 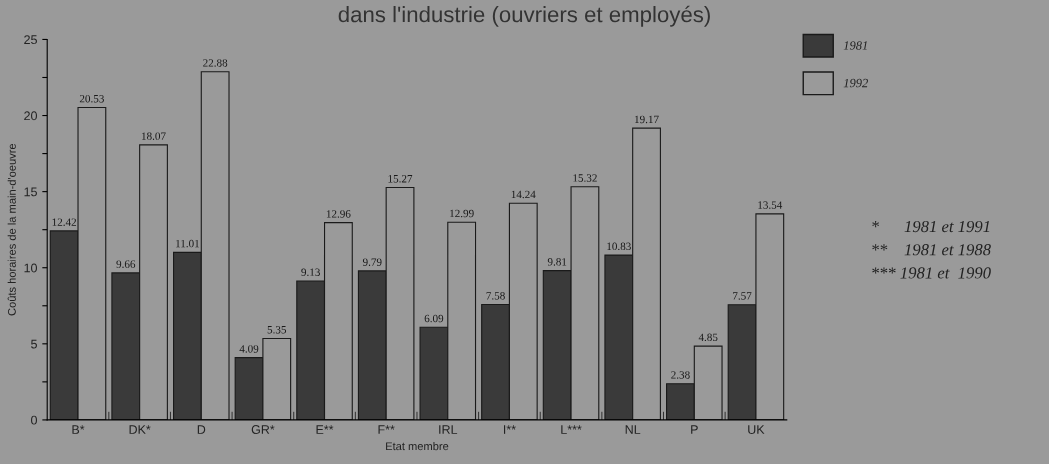 I want to click on y-tick-label: 0, so click(x=34, y=420).